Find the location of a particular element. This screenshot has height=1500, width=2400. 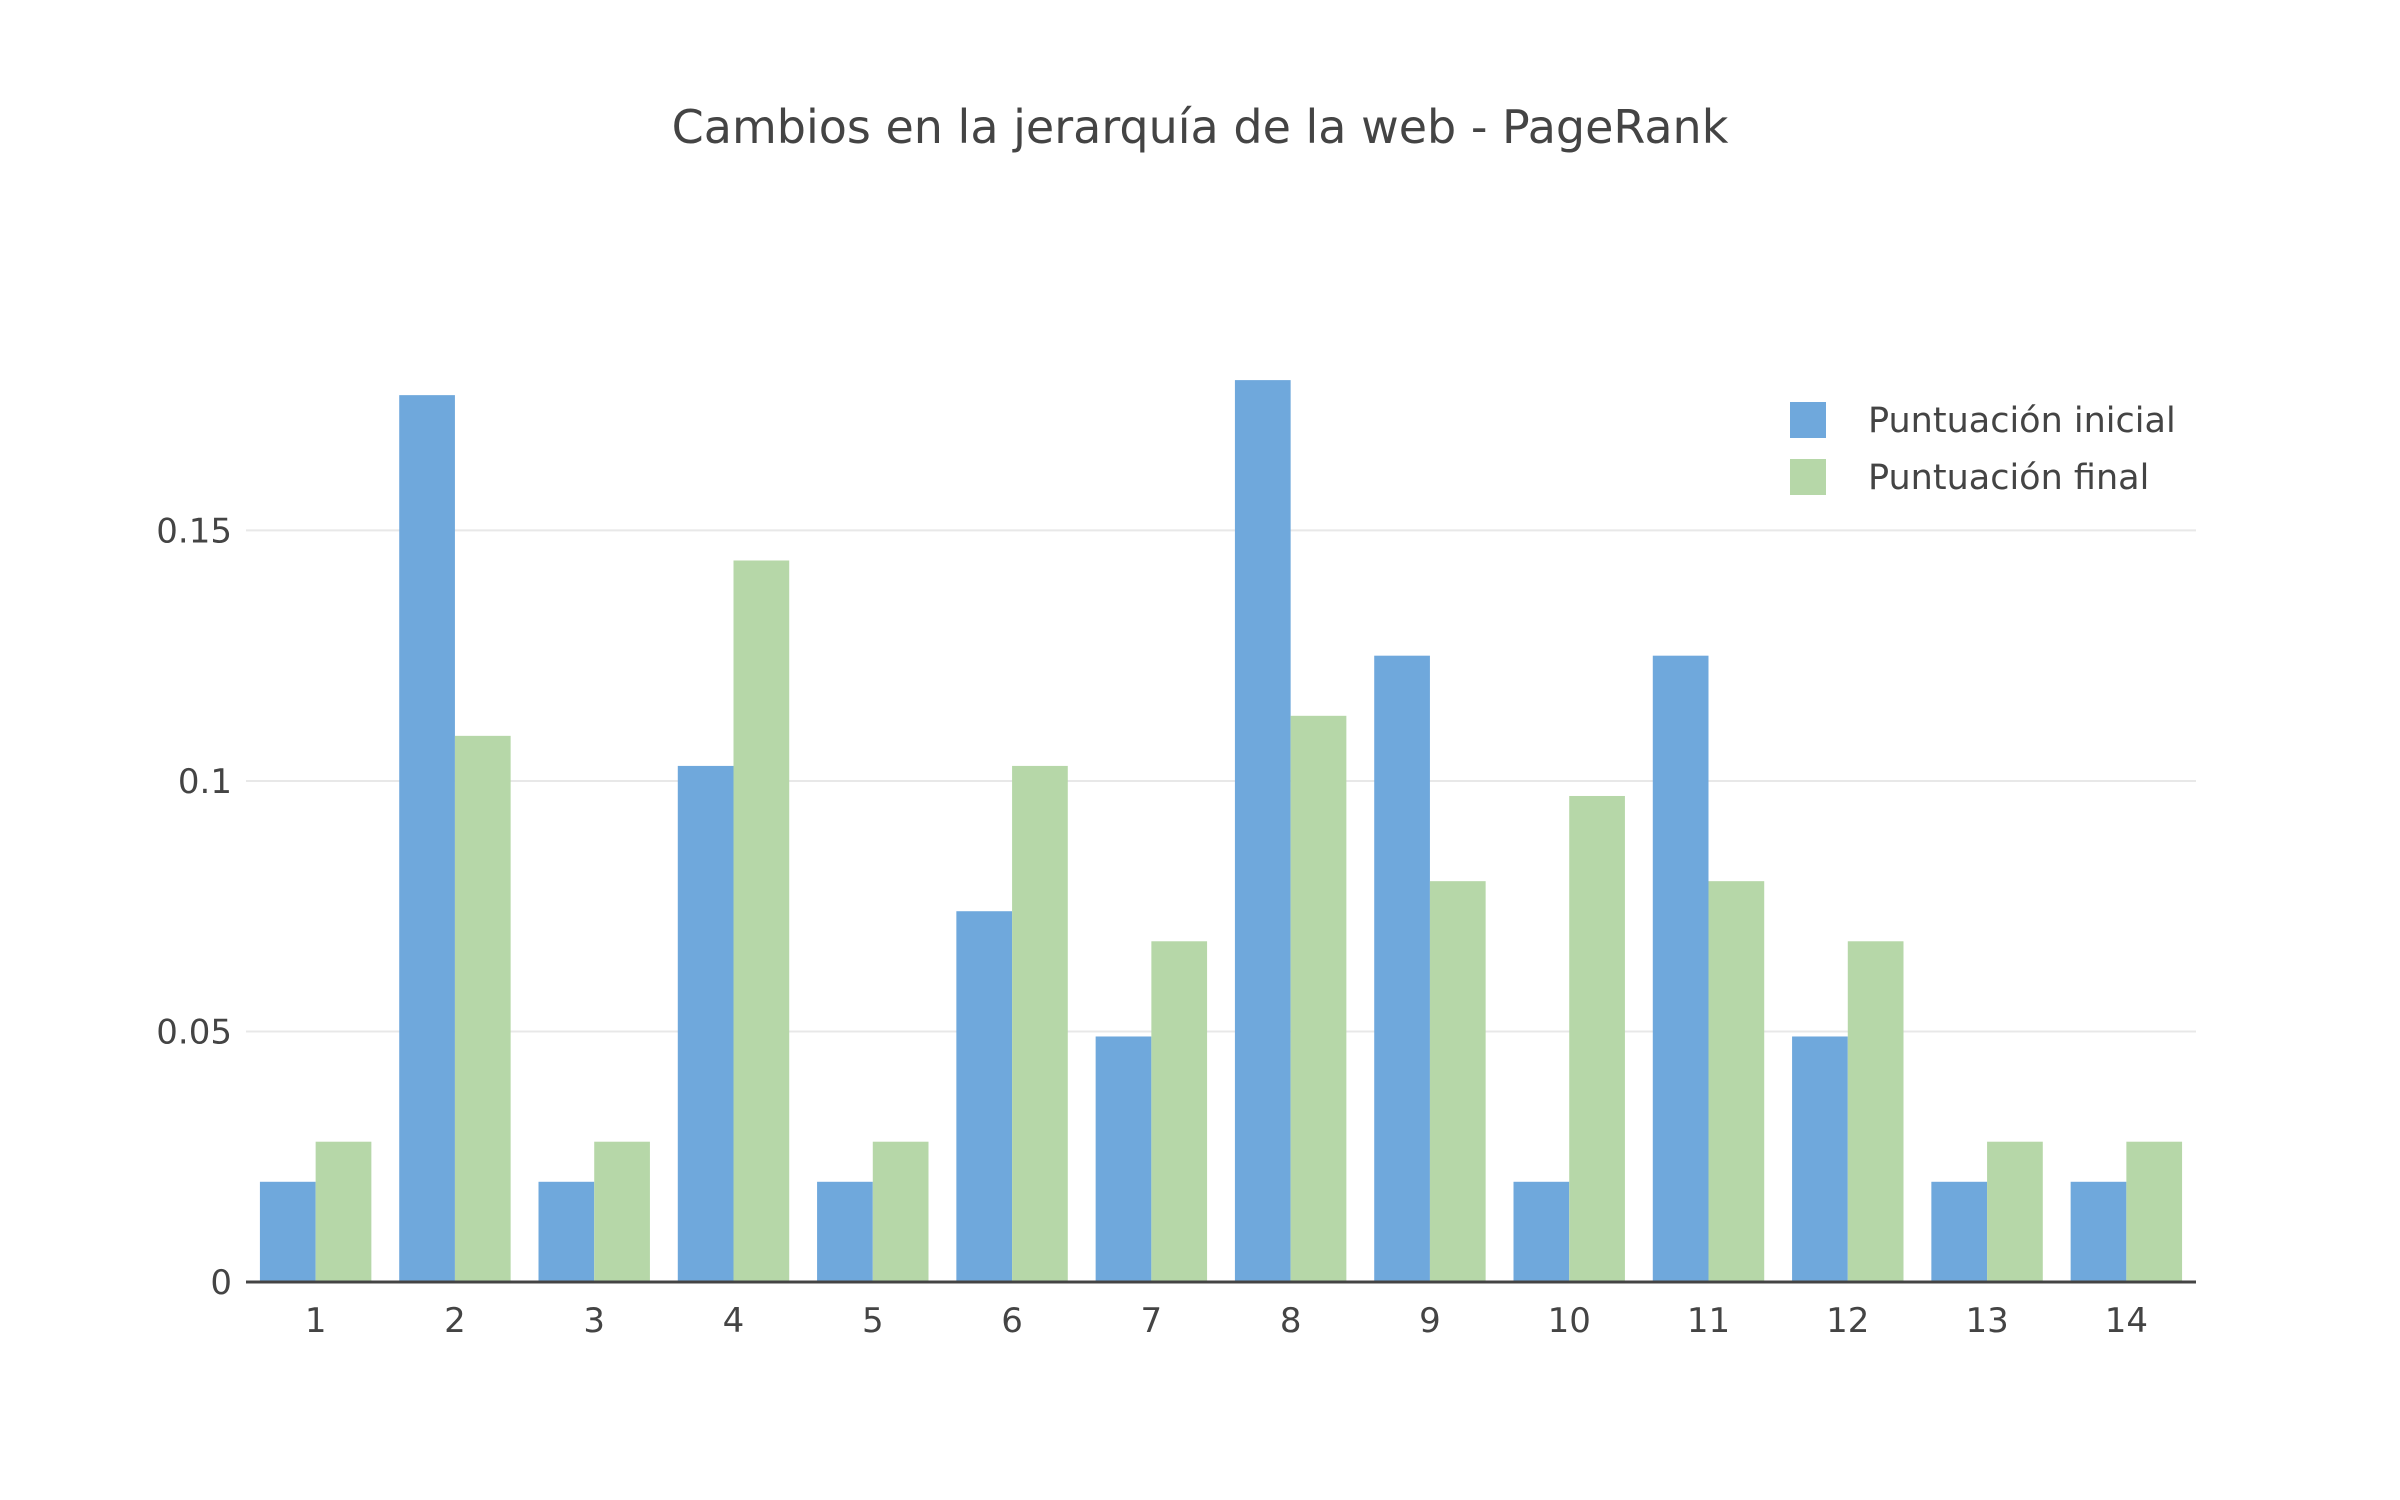

y-tick-label: 0 is located at coordinates (221, 1283).